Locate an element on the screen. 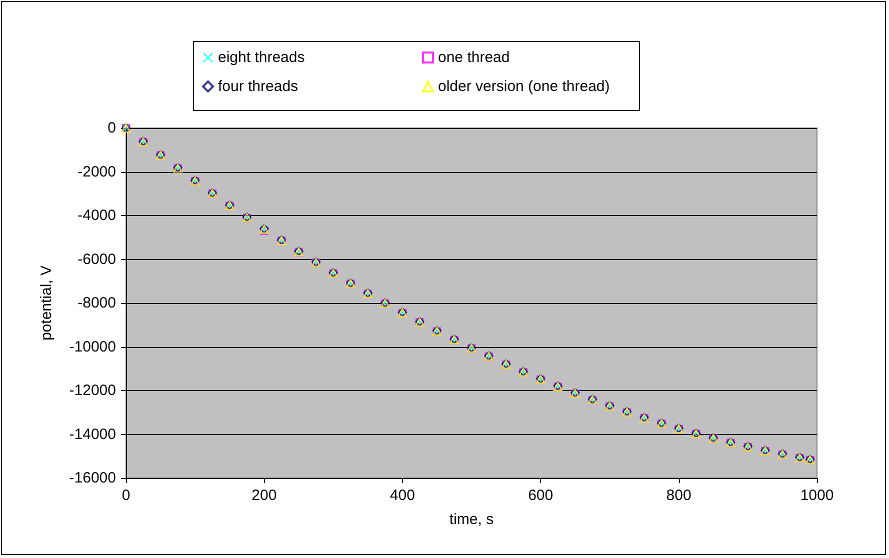  y-axis-title: potential, V is located at coordinates (46, 303).